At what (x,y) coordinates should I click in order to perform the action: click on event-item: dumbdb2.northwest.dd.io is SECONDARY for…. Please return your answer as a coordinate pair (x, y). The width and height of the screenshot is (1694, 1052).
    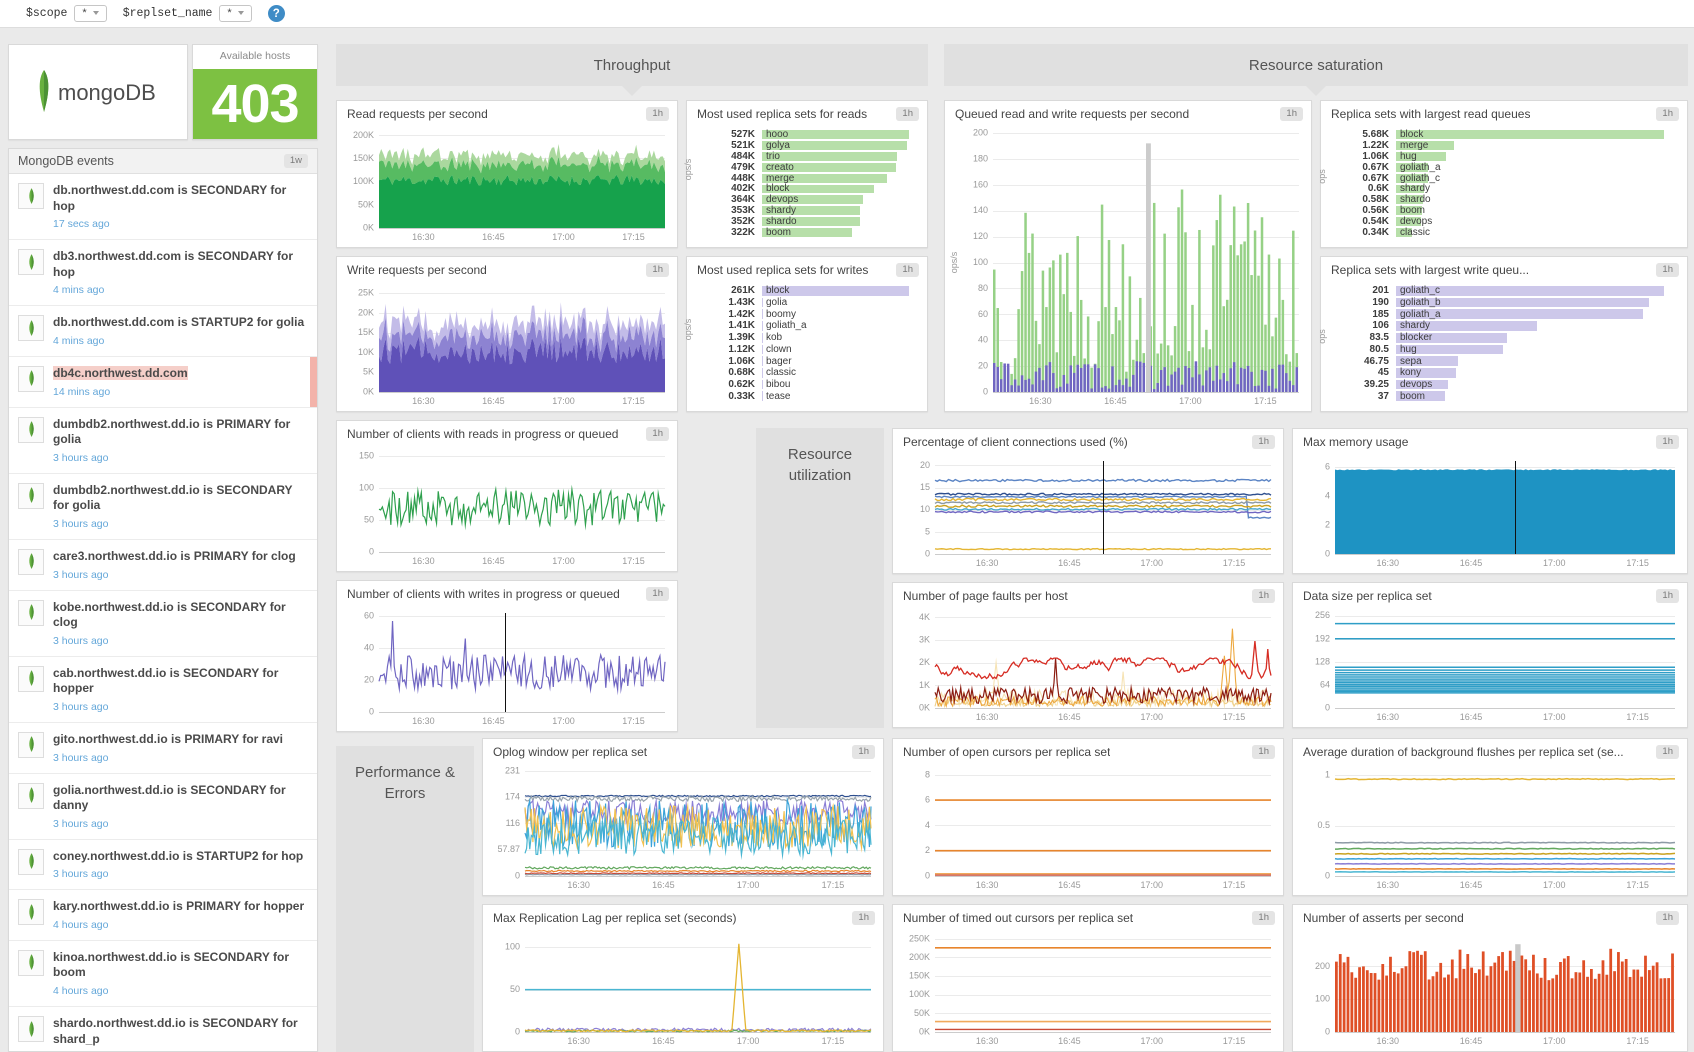
    Looking at the image, I should click on (163, 506).